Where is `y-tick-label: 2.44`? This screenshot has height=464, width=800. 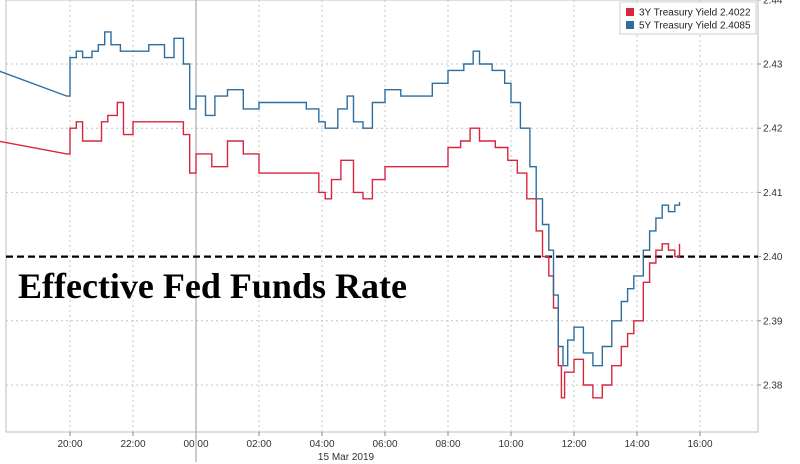 y-tick-label: 2.44 is located at coordinates (773, 3).